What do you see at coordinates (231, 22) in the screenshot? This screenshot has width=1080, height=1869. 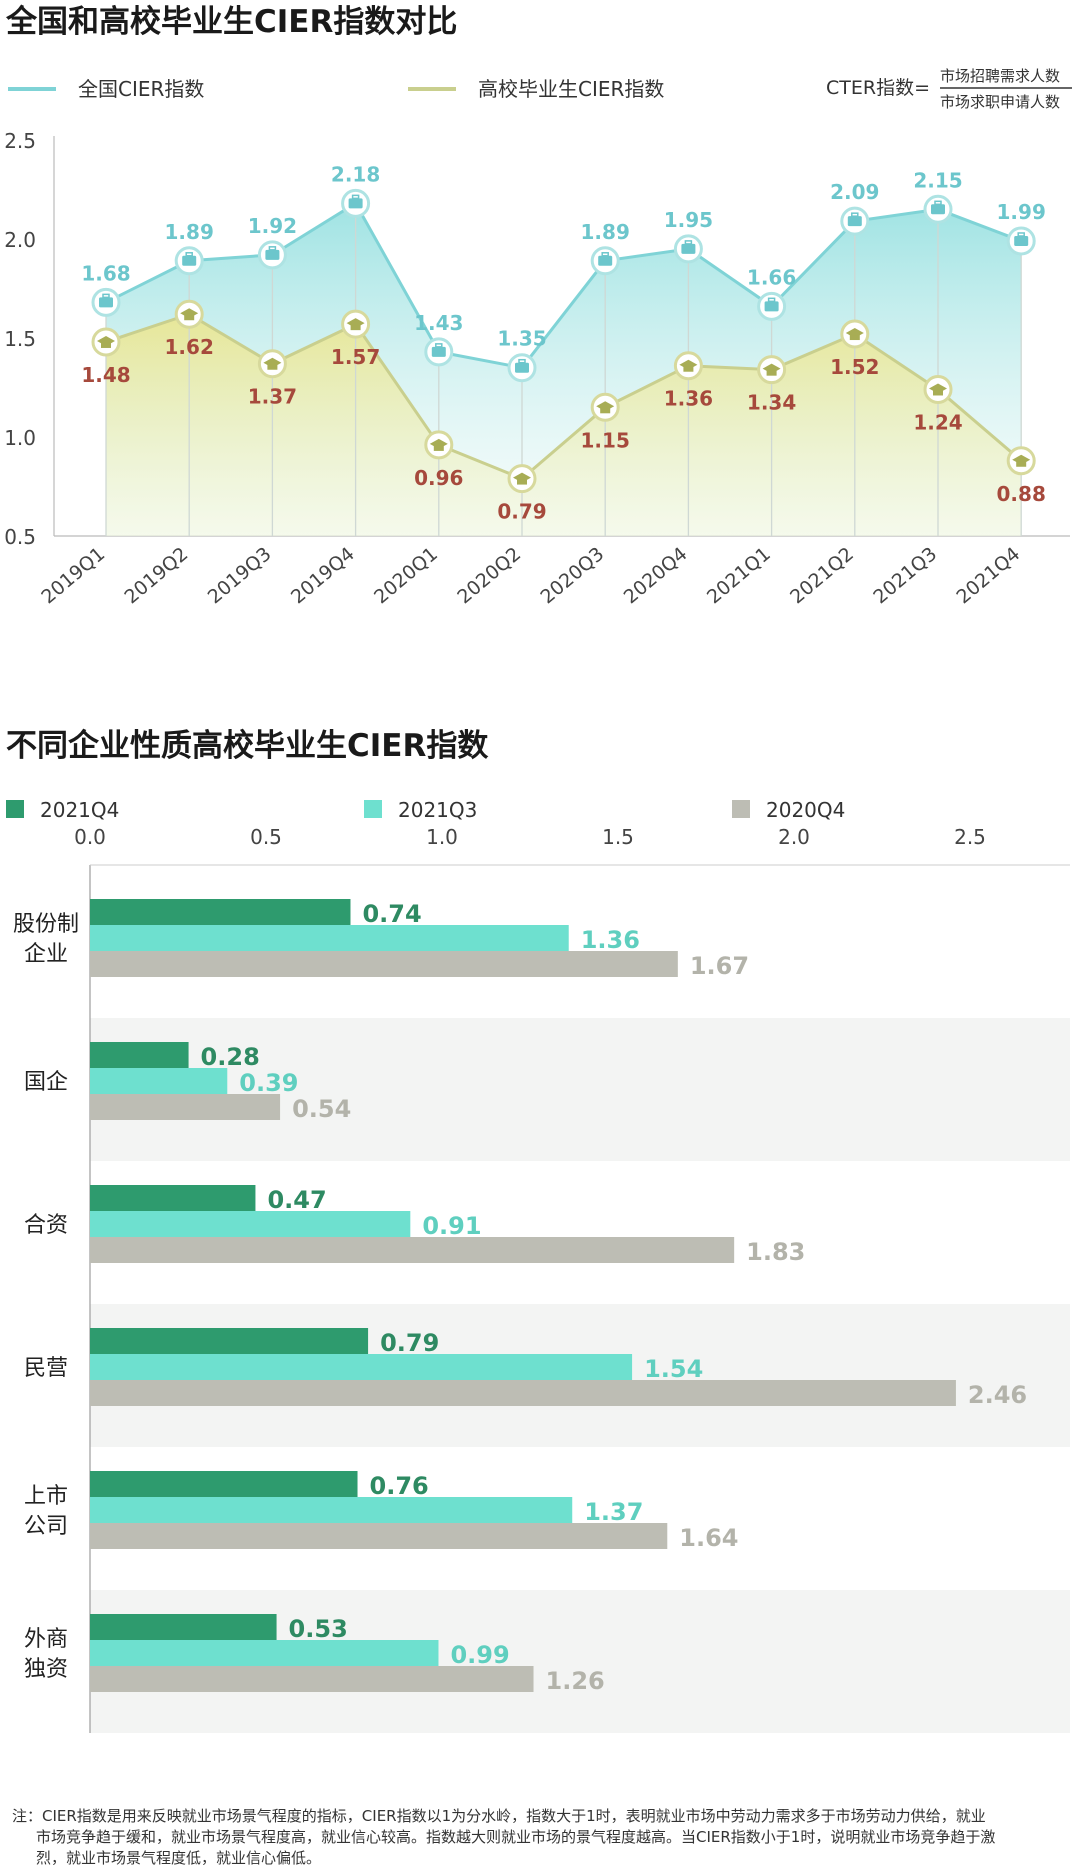 I see `chart1-title: 全国和高校毕业生CIER指数对比` at bounding box center [231, 22].